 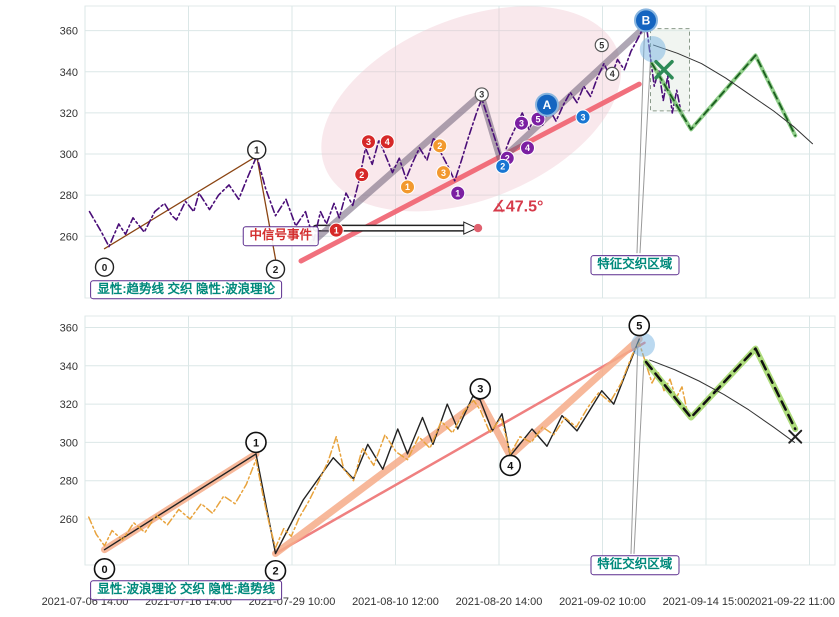 I want to click on wave-5-marker-label: 5, so click(x=639, y=327).